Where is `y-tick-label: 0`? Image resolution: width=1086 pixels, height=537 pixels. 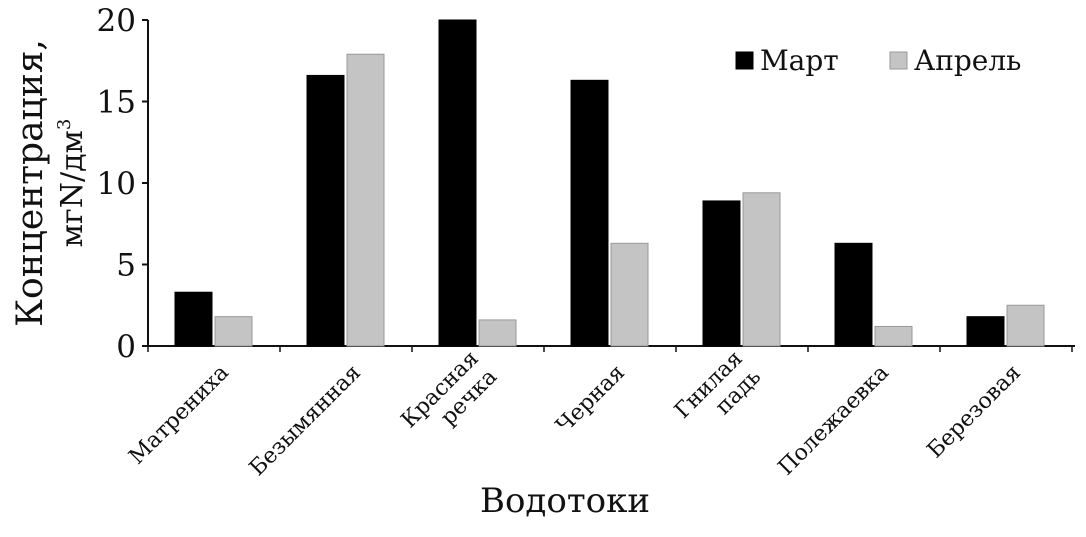
y-tick-label: 0 is located at coordinates (126, 347).